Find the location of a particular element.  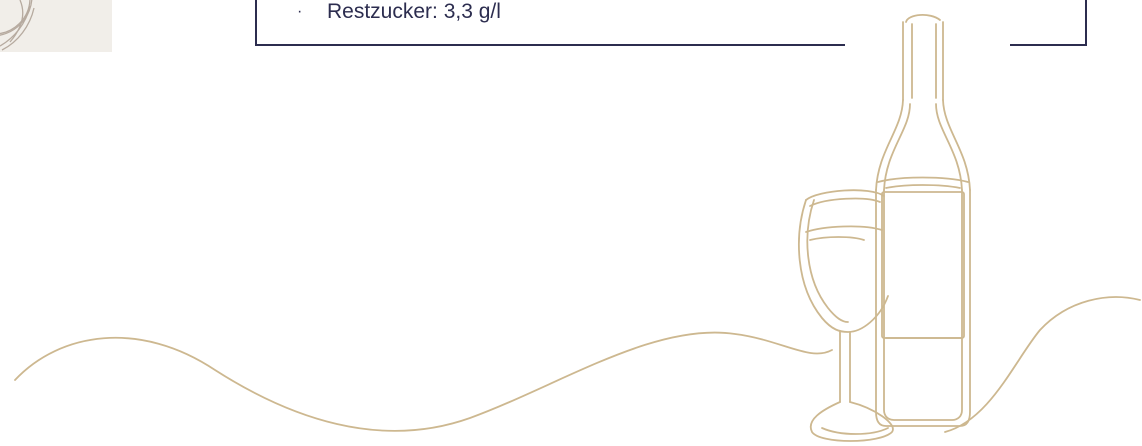

residual-sugar-item: · Restzucker: 3,3 g/l is located at coordinates (399, 14).